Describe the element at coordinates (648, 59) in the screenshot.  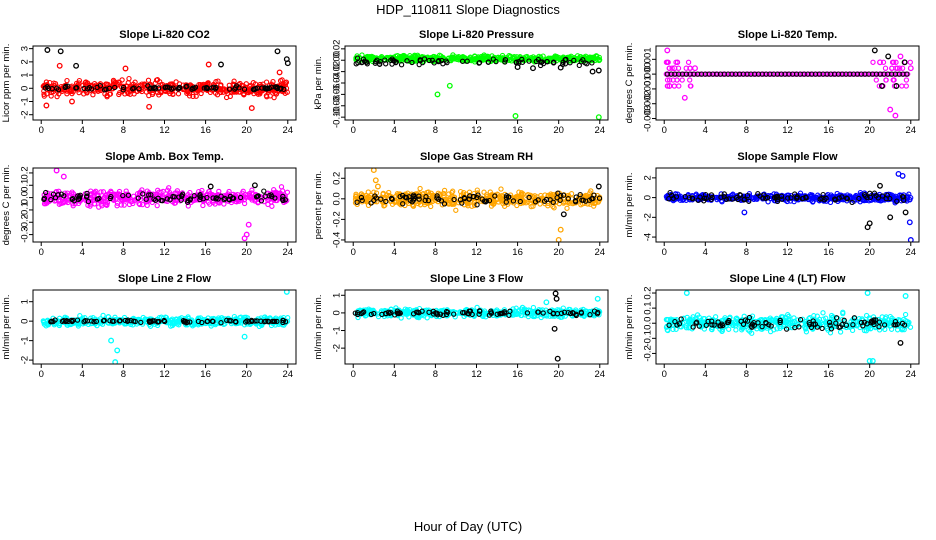
I see `y-tick-label: 0.001` at that location.